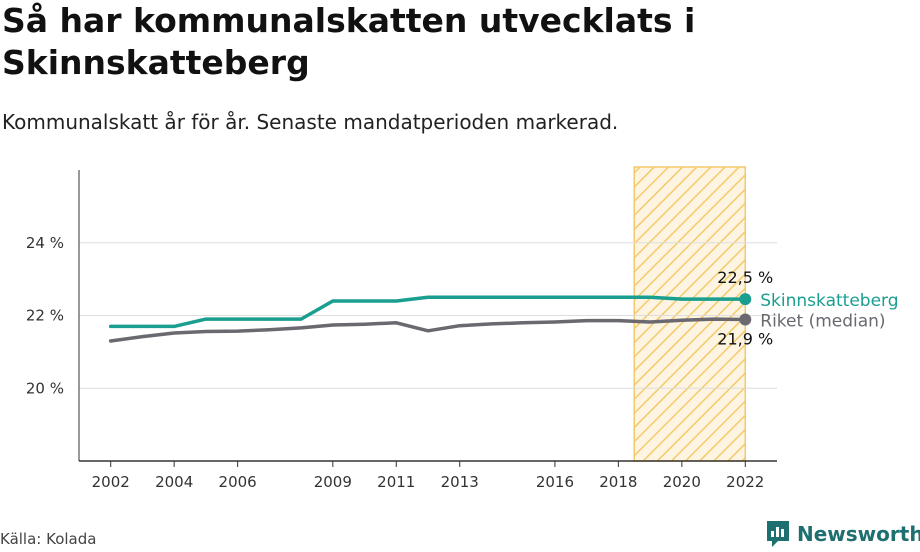 This screenshot has width=920, height=552. What do you see at coordinates (555, 482) in the screenshot?
I see `x-tick-label: 2016` at bounding box center [555, 482].